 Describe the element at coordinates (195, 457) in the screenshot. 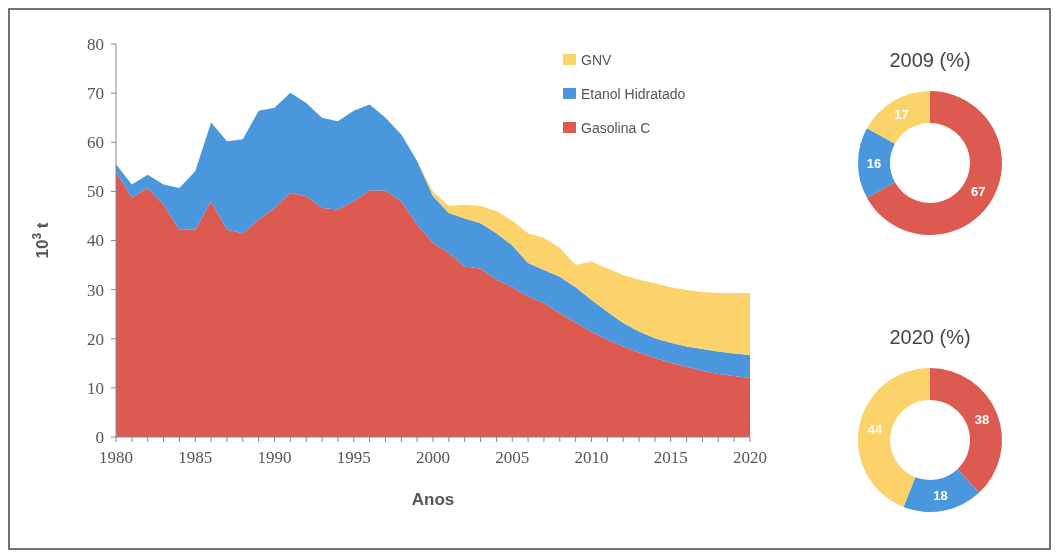

I see `x-tick-label: 1985` at that location.